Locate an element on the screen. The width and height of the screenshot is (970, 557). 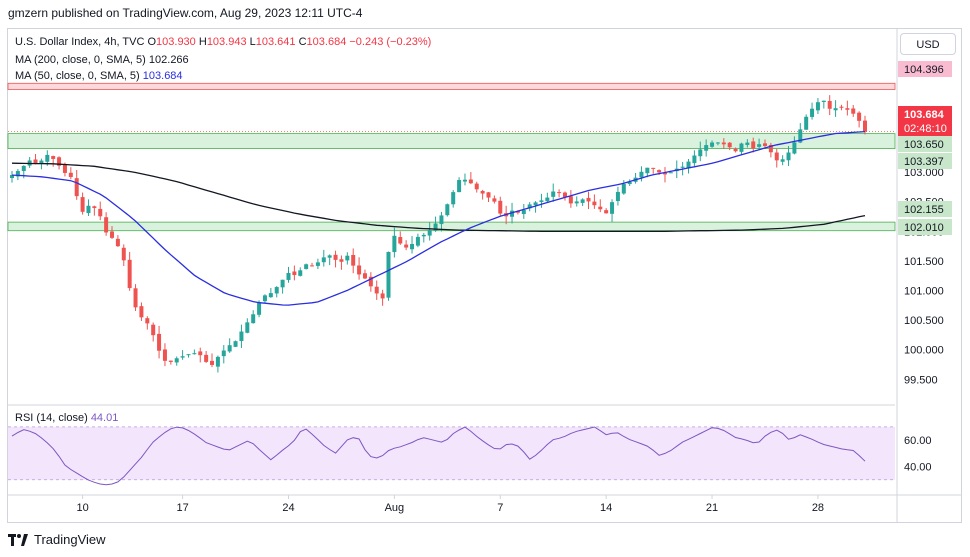
footer-brand: TradingView is located at coordinates (57, 539).